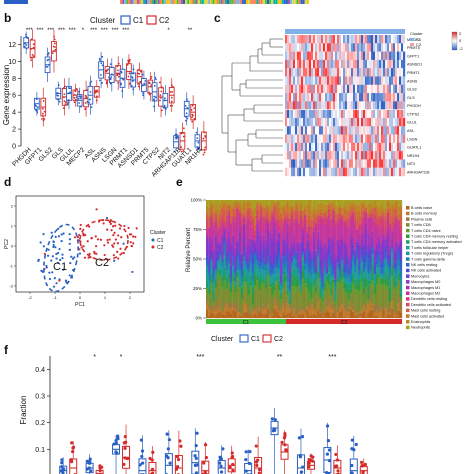 This screenshot has height=474, width=474. What do you see at coordinates (136, 228) in the screenshot?
I see `d-point-outlier` at bounding box center [136, 228].